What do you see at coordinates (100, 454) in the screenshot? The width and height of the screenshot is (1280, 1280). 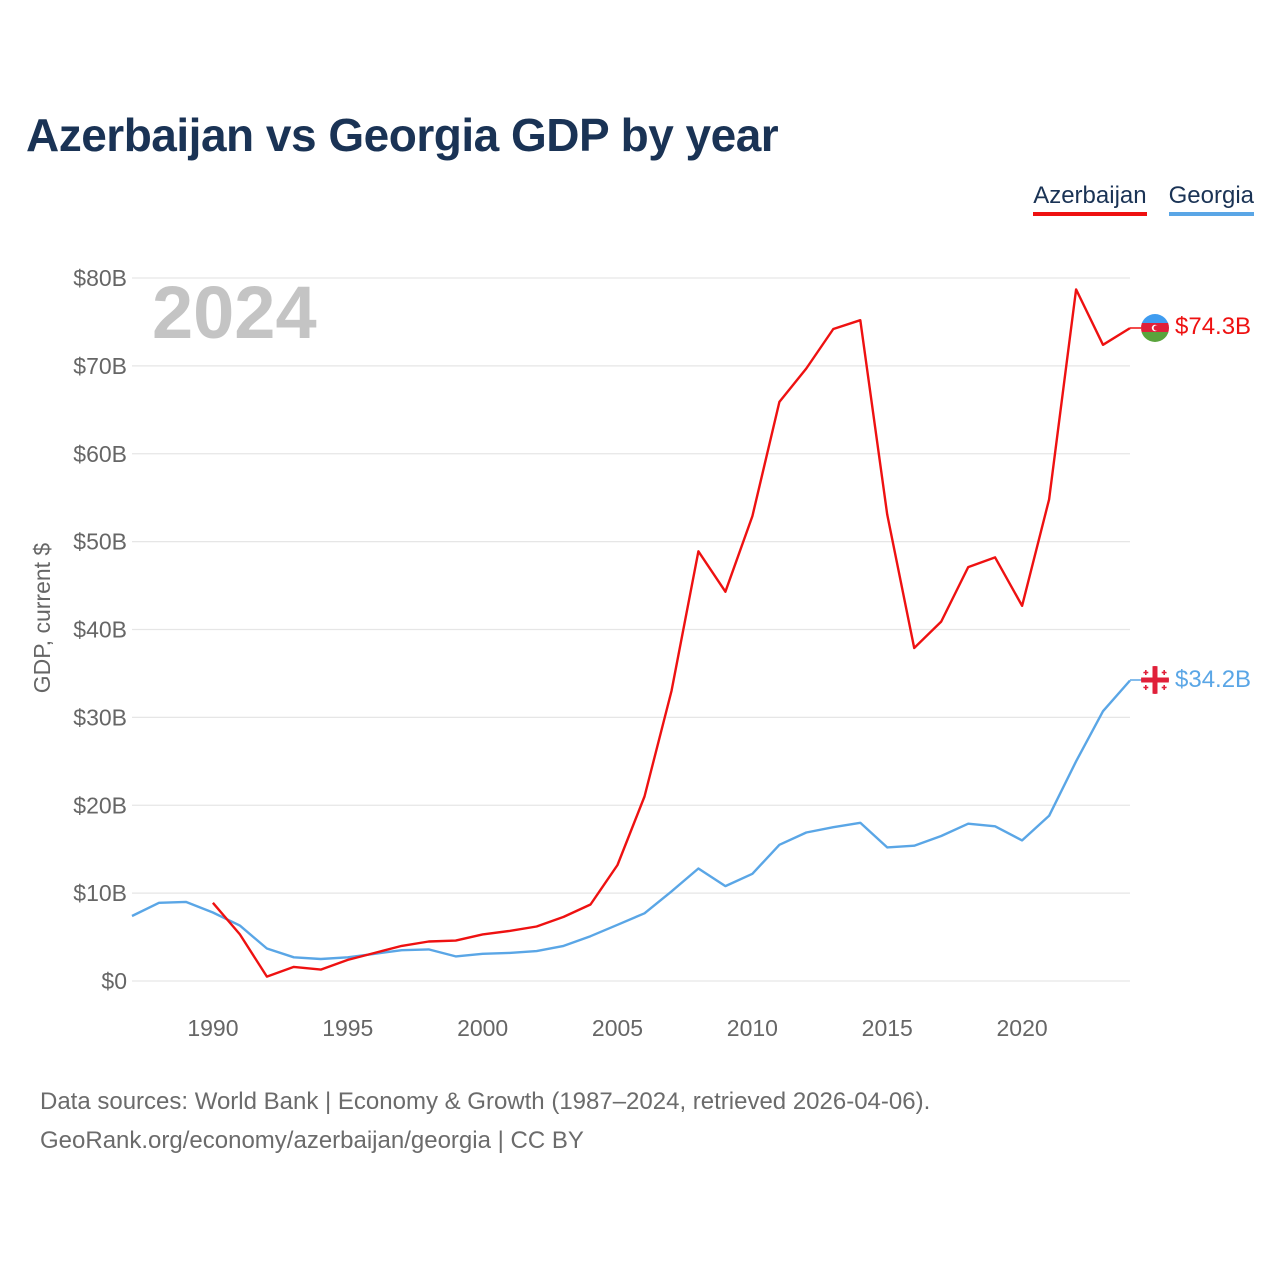 I see `y-tick-label: $60B` at bounding box center [100, 454].